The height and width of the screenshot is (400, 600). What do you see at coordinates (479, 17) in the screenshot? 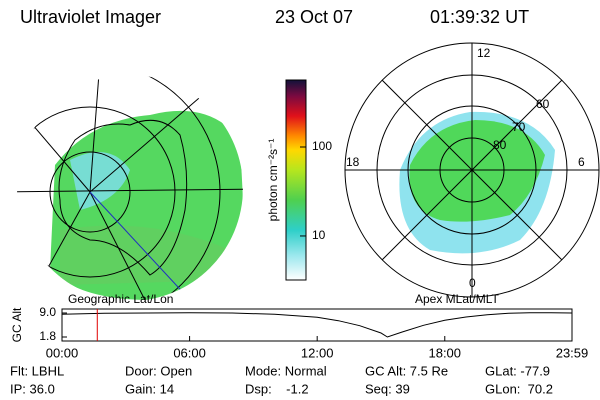
I see `time: 01:39:32 UT` at bounding box center [479, 17].